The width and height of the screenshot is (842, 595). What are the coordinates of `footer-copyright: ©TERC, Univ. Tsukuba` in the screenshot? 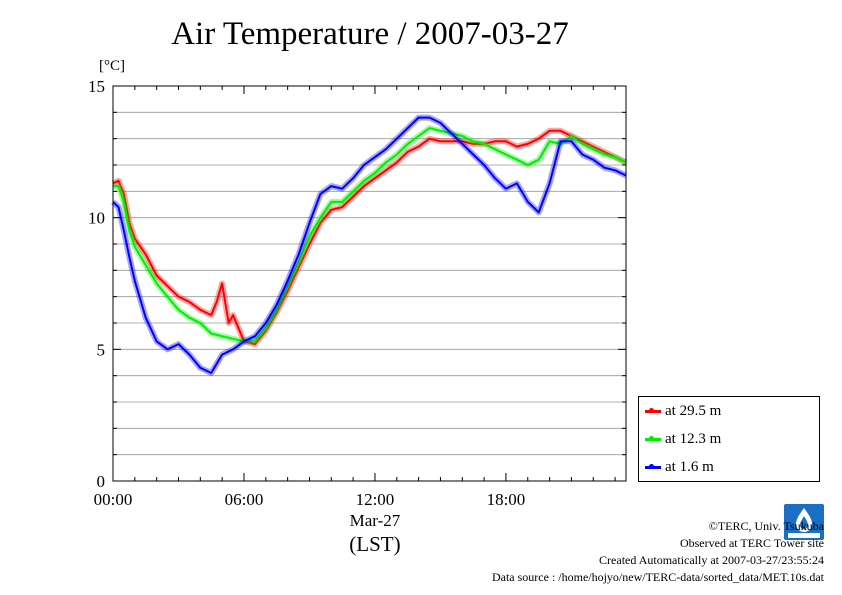 It's located at (766, 526).